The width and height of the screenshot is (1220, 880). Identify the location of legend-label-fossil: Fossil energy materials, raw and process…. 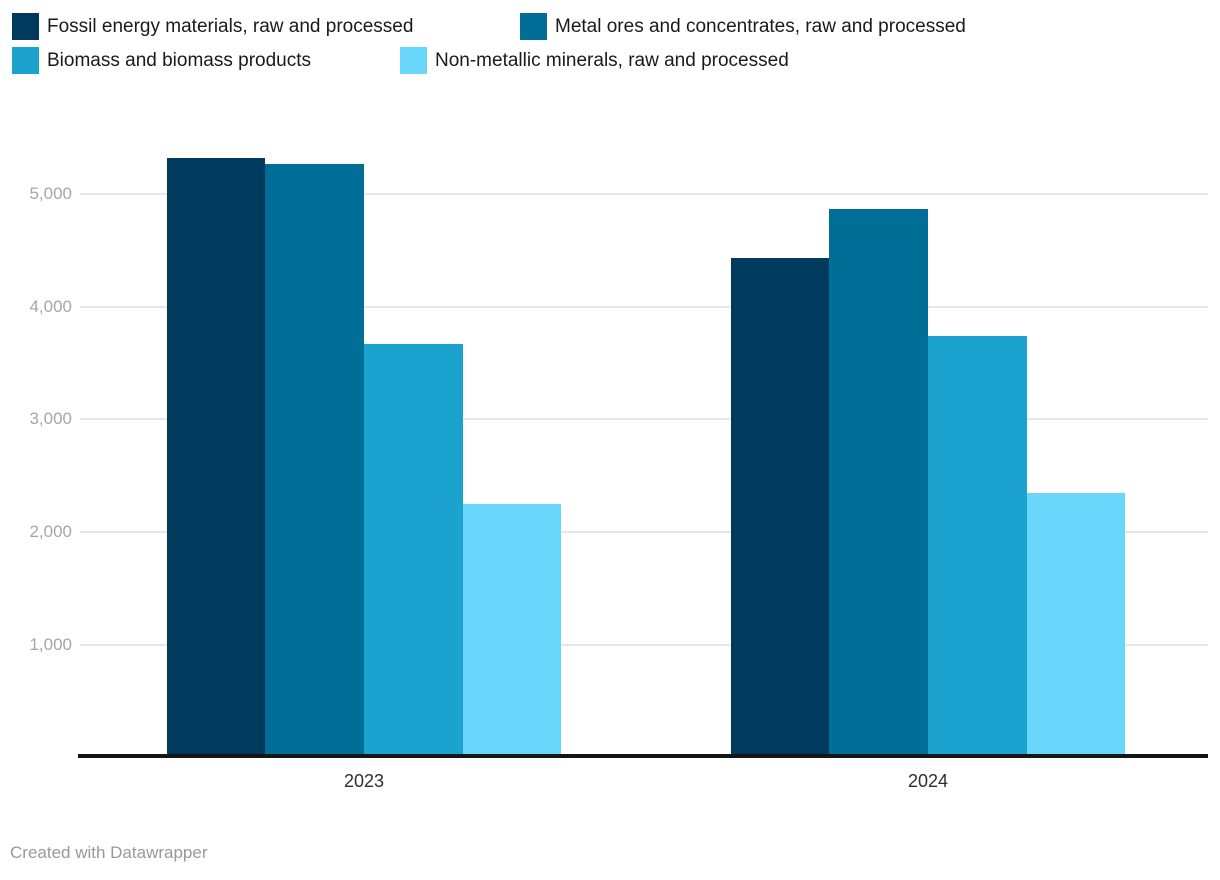
(230, 26).